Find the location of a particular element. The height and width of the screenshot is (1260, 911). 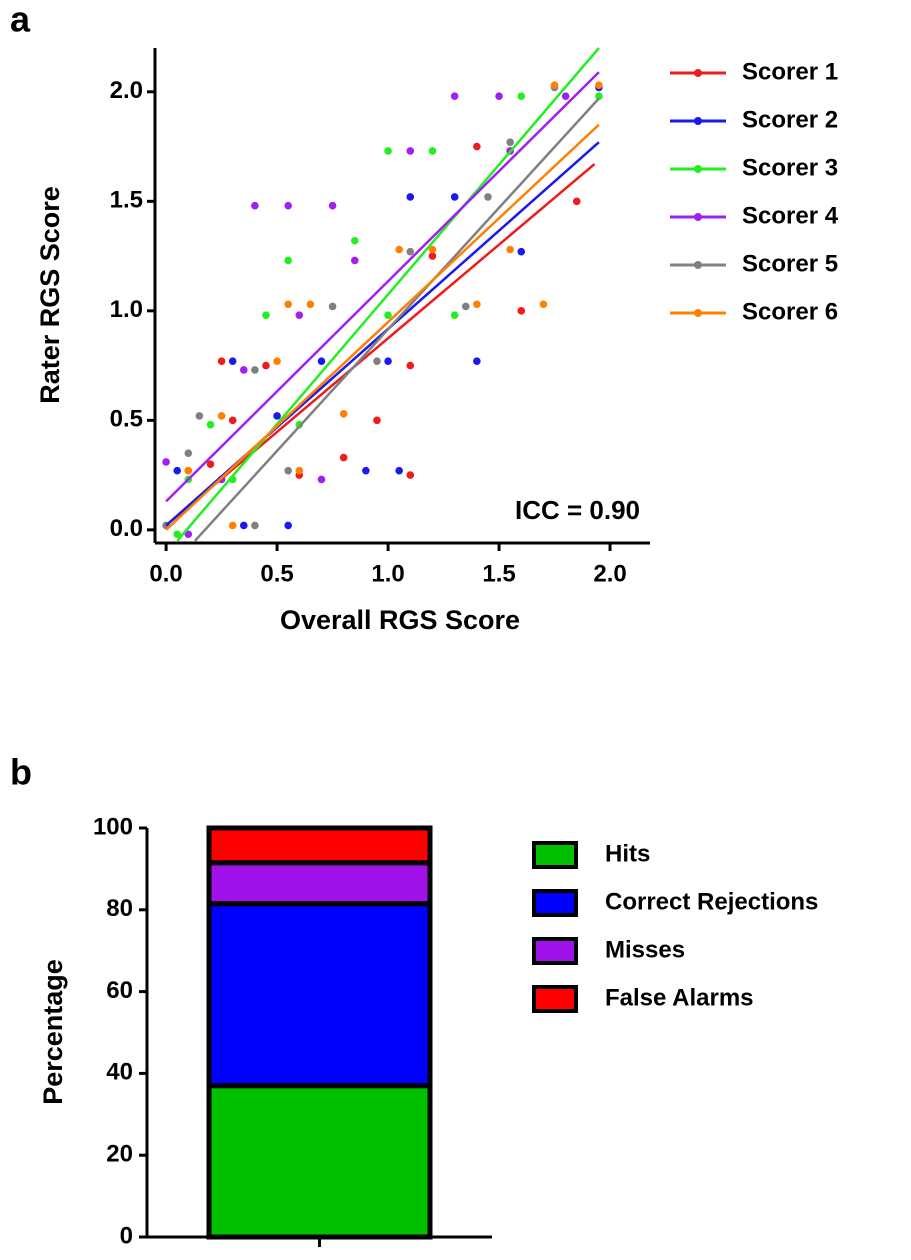

y-tick-label: 80 is located at coordinates (119, 908).